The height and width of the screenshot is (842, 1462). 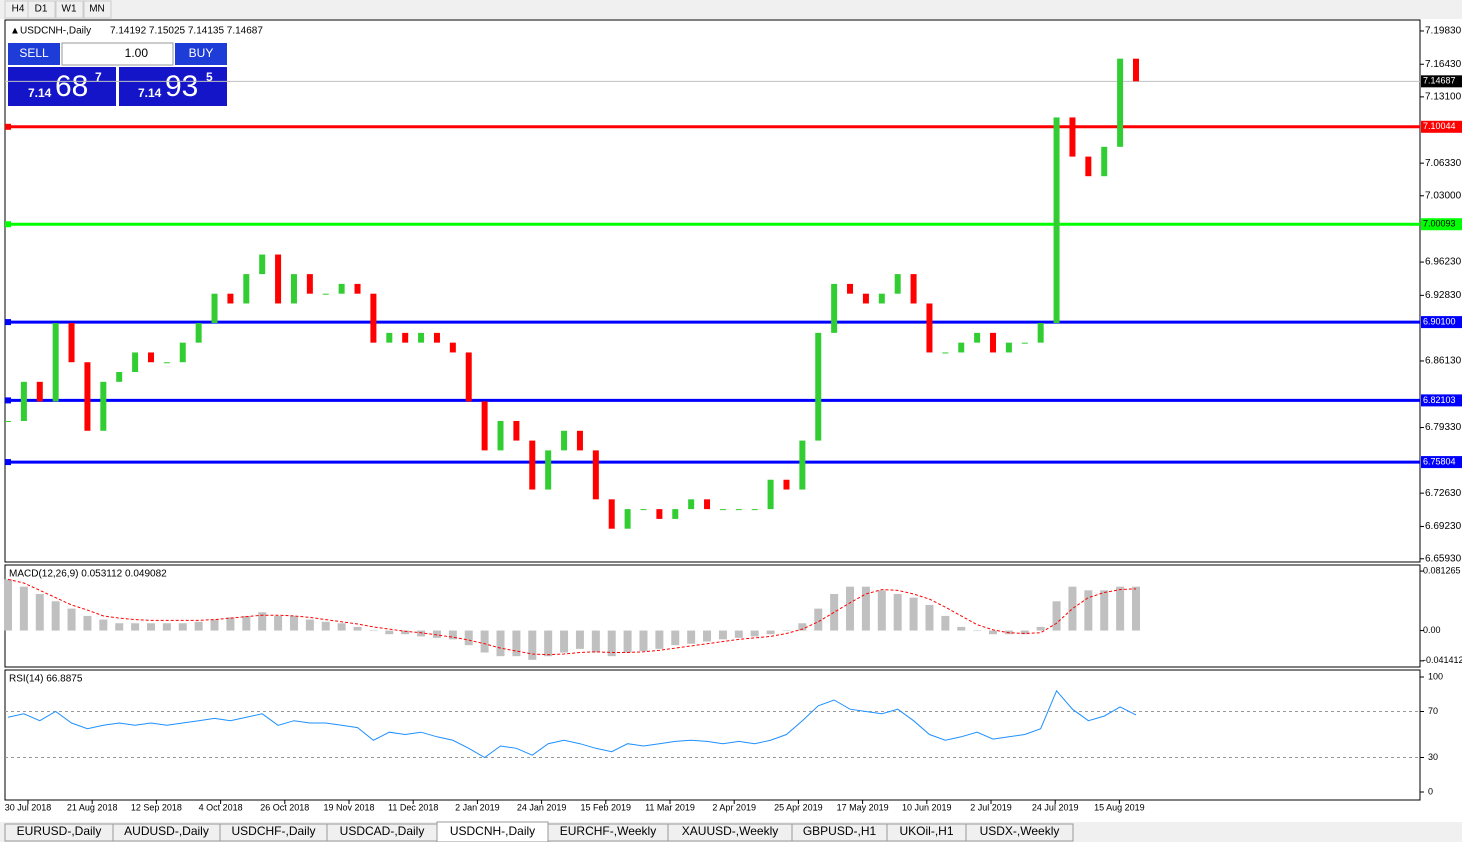 What do you see at coordinates (150, 93) in the screenshot?
I see `buy-head: 7.14` at bounding box center [150, 93].